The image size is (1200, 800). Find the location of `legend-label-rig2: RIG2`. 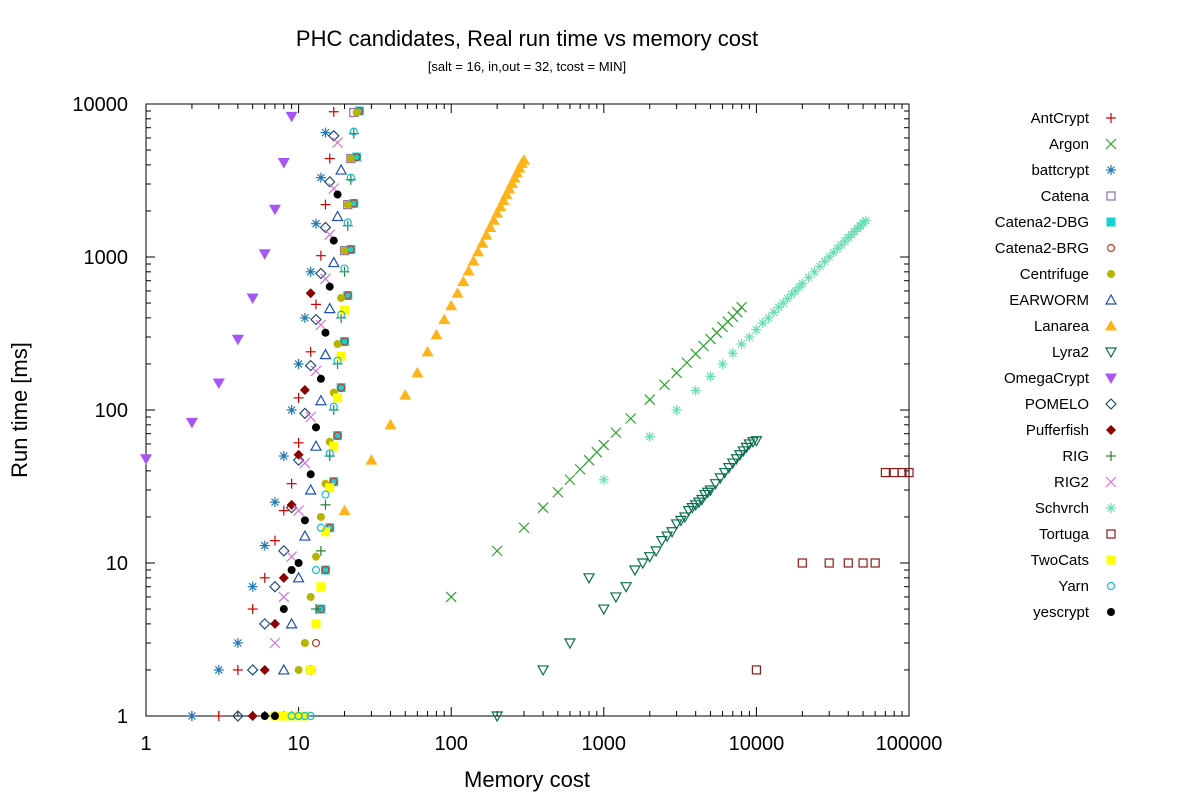

legend-label-rig2: RIG2 is located at coordinates (1071, 482).